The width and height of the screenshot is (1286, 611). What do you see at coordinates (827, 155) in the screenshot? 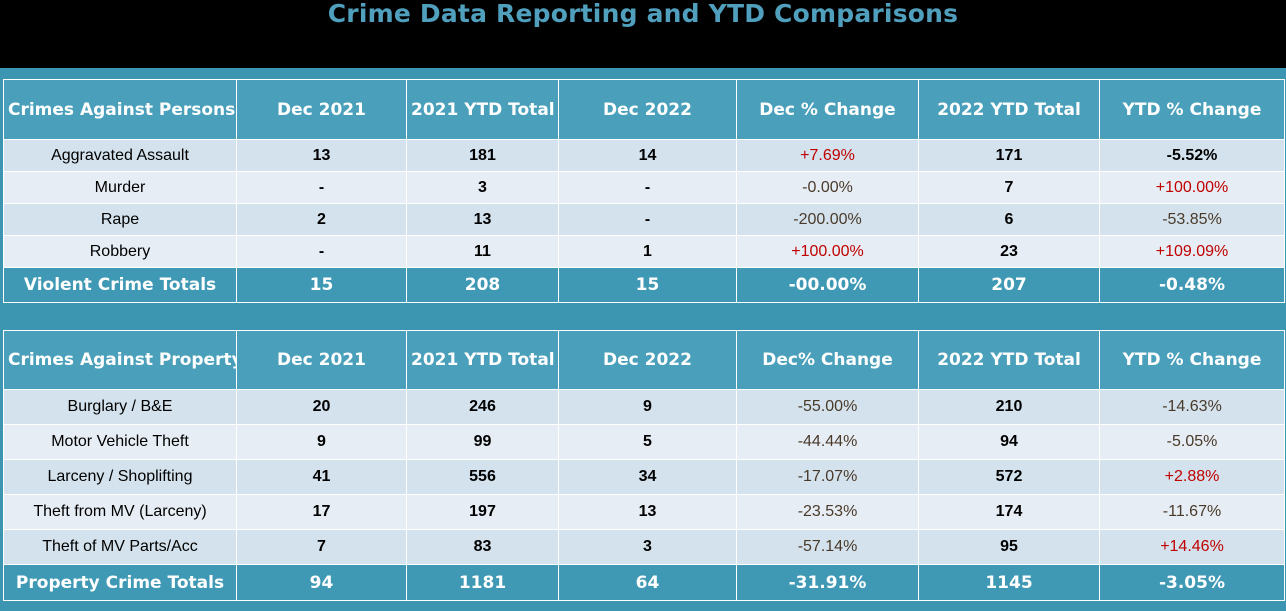
I see `dec-change-value: +7.69%` at bounding box center [827, 155].